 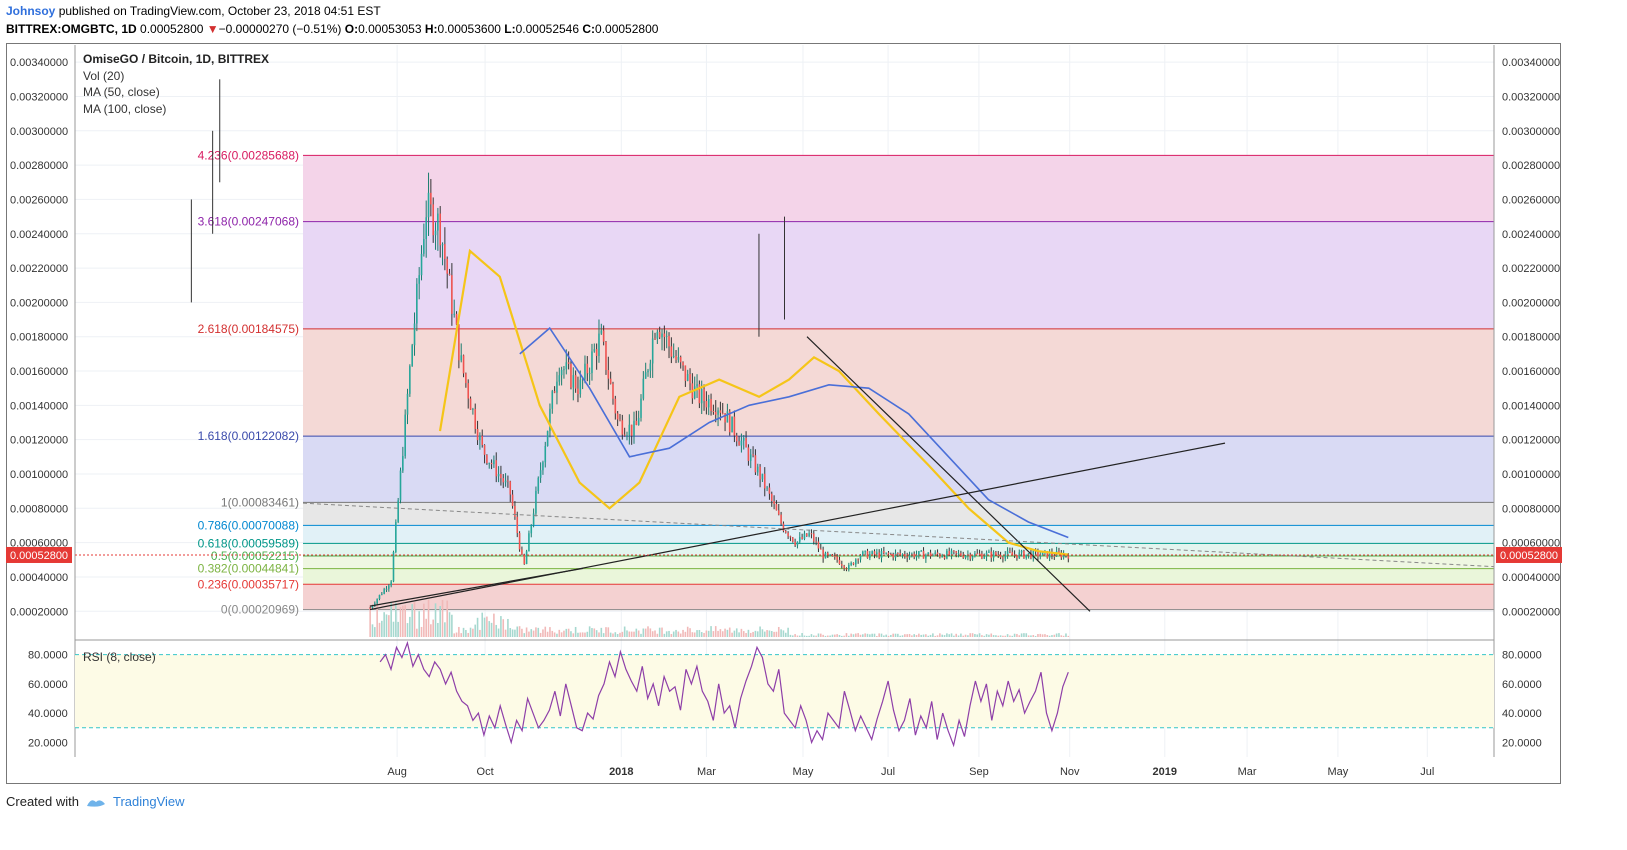 What do you see at coordinates (148, 801) in the screenshot?
I see `tradingview-link: TradingView` at bounding box center [148, 801].